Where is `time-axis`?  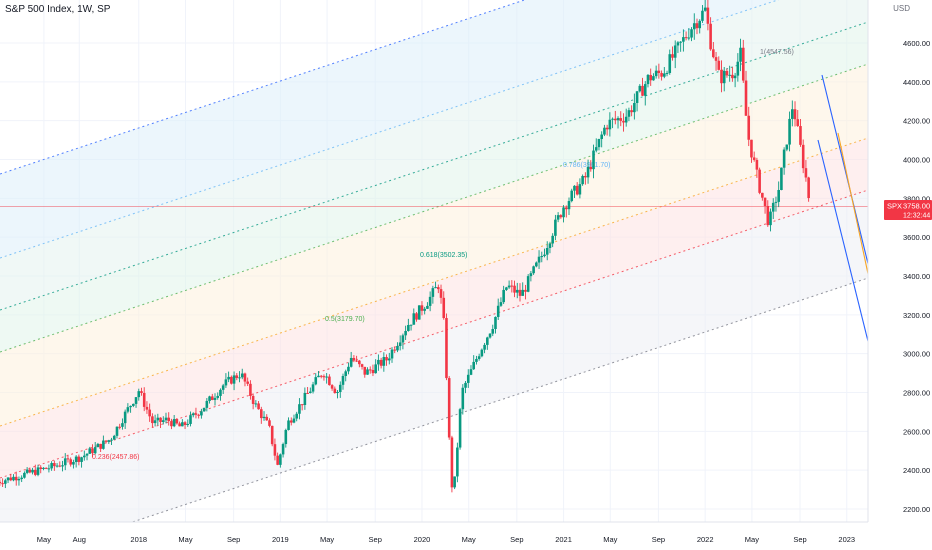
time-axis is located at coordinates (434, 536).